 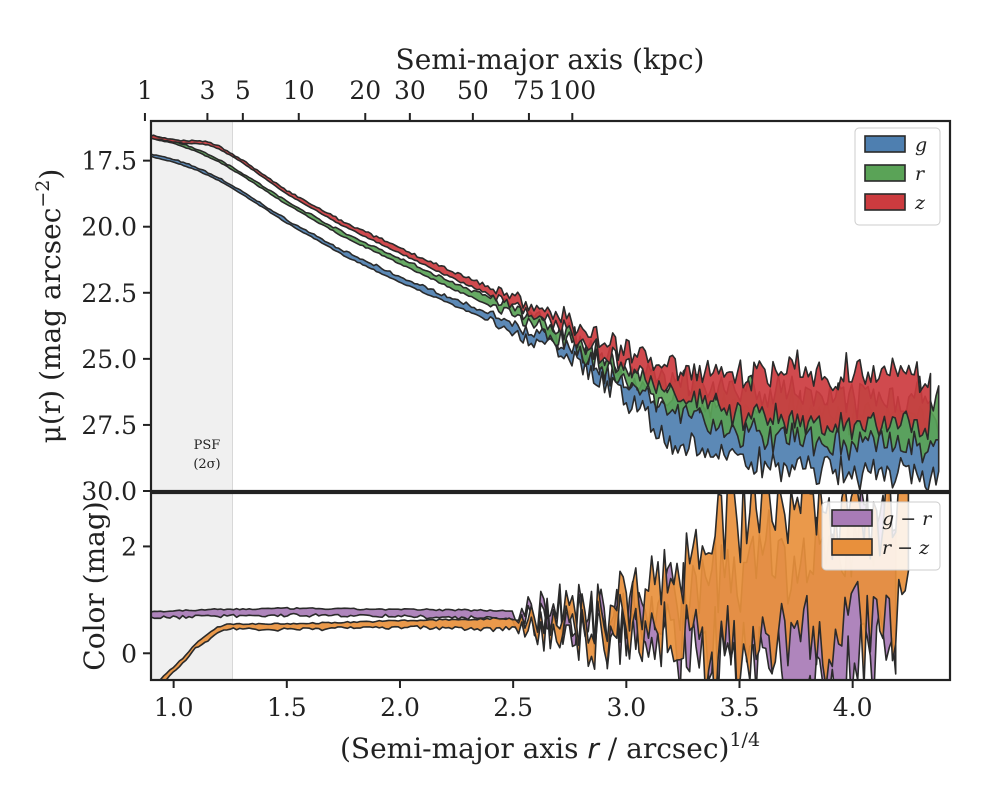 What do you see at coordinates (853, 707) in the screenshot?
I see `x-tick-label: 4.0` at bounding box center [853, 707].